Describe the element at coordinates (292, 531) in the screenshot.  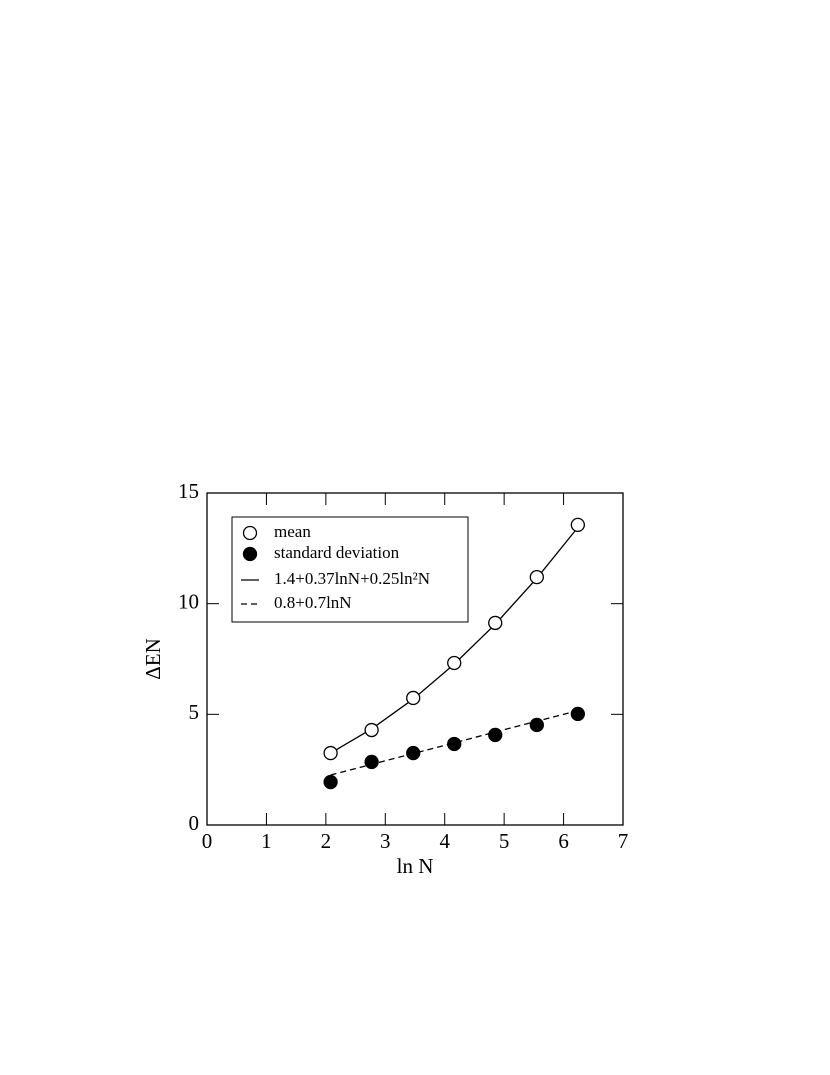
I see `legend-label: mean` at that location.